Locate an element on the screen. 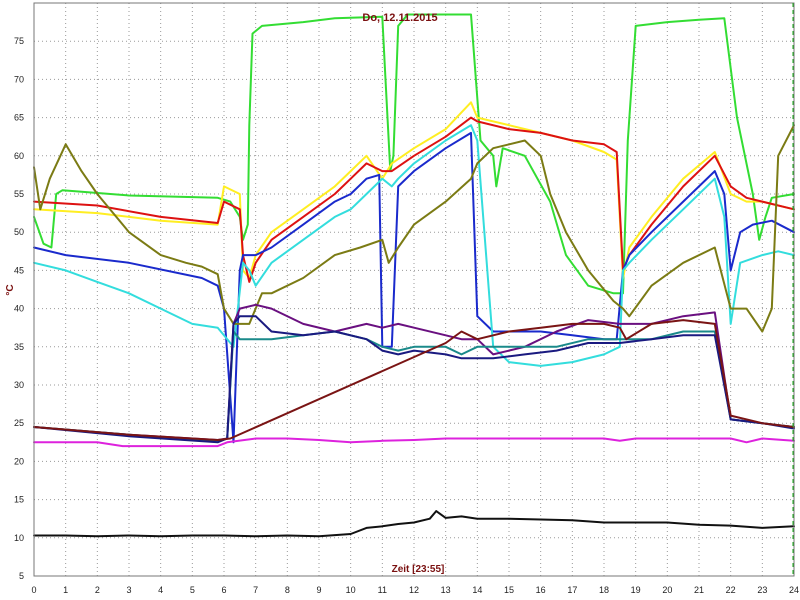  x-tick-label: 24 is located at coordinates (794, 590).